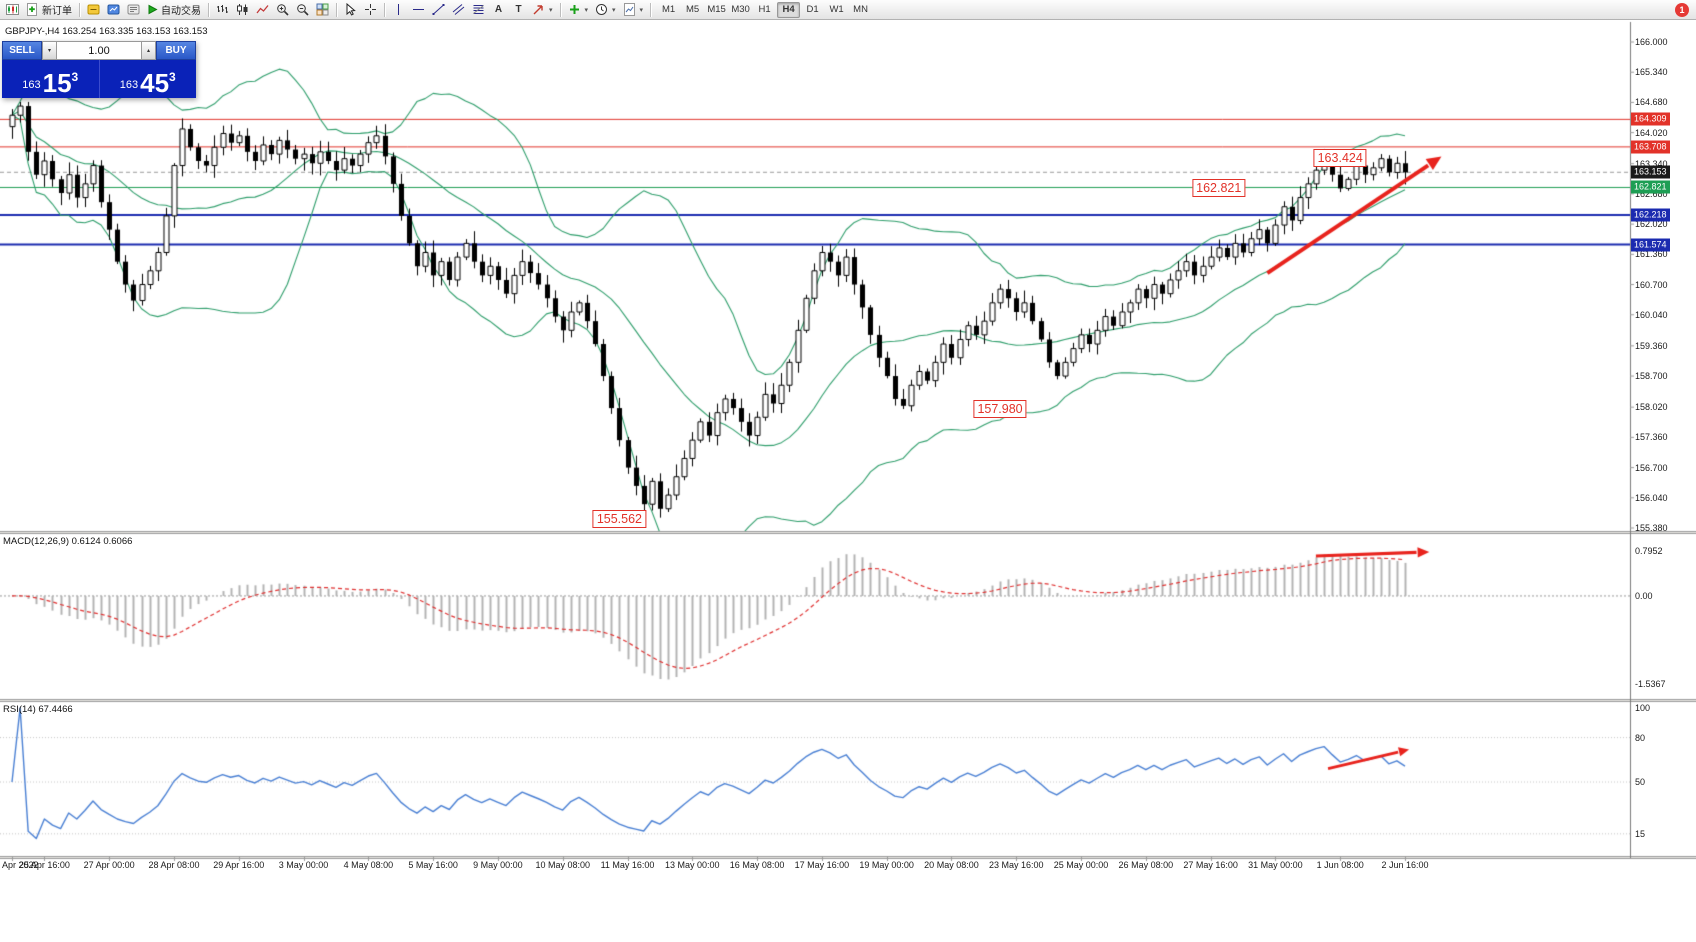 This screenshot has width=1696, height=942. I want to click on volume-decrease-button: ▾, so click(49, 50).